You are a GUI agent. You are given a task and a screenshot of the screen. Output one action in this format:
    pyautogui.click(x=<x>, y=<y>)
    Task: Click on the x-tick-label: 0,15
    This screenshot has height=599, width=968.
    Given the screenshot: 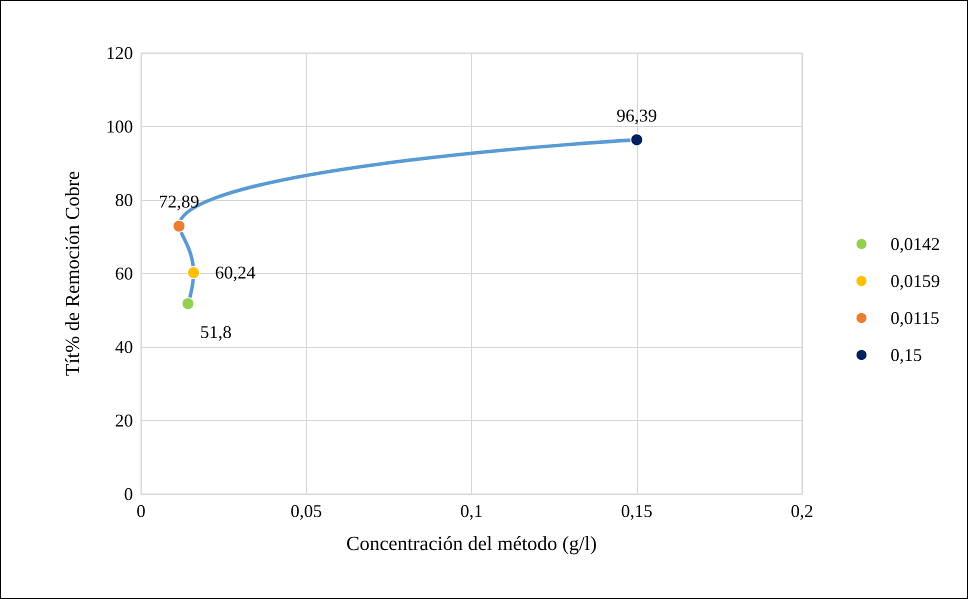 What is the action you would take?
    pyautogui.click(x=636, y=511)
    